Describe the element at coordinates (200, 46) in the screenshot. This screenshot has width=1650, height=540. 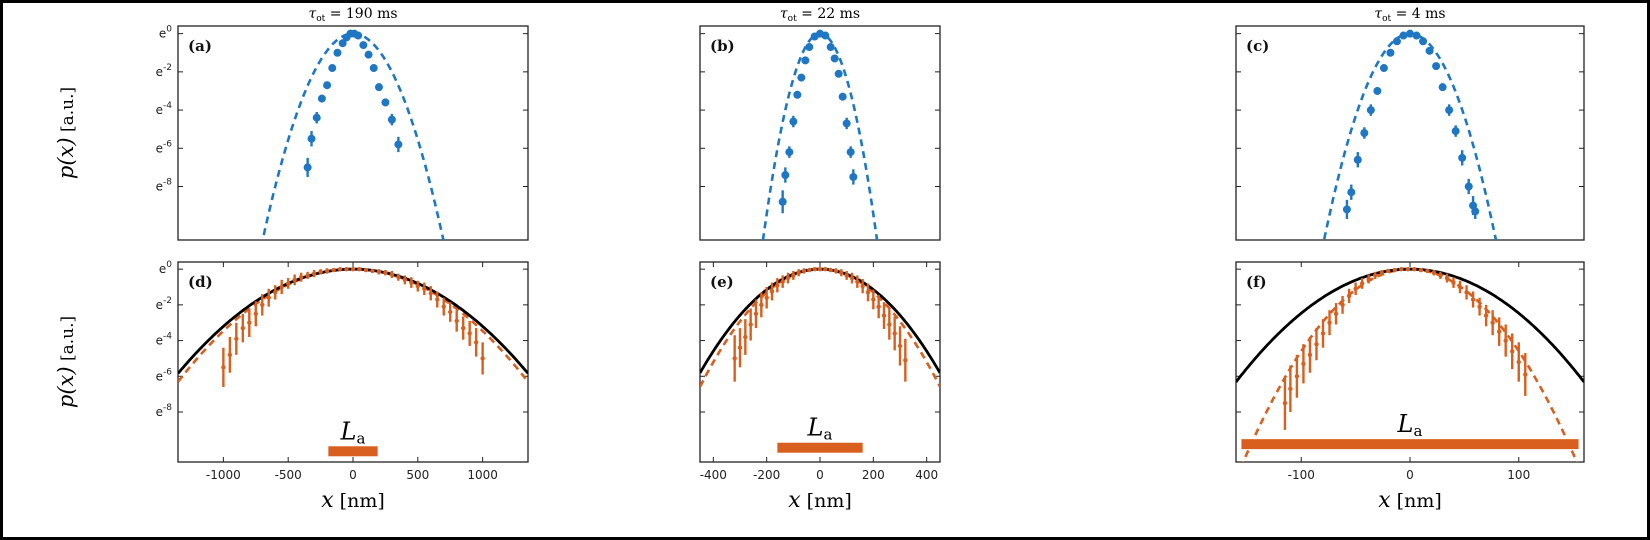
I see `panel-letter: (a)` at that location.